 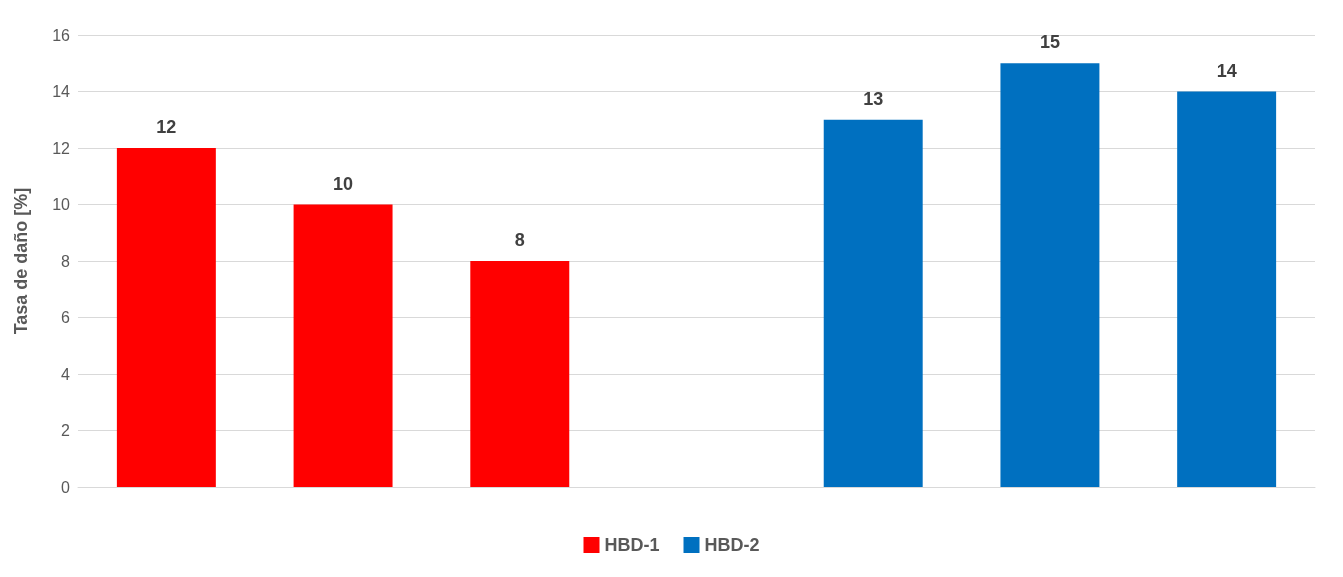 What do you see at coordinates (66, 261) in the screenshot?
I see `y-tick-label: 8` at bounding box center [66, 261].